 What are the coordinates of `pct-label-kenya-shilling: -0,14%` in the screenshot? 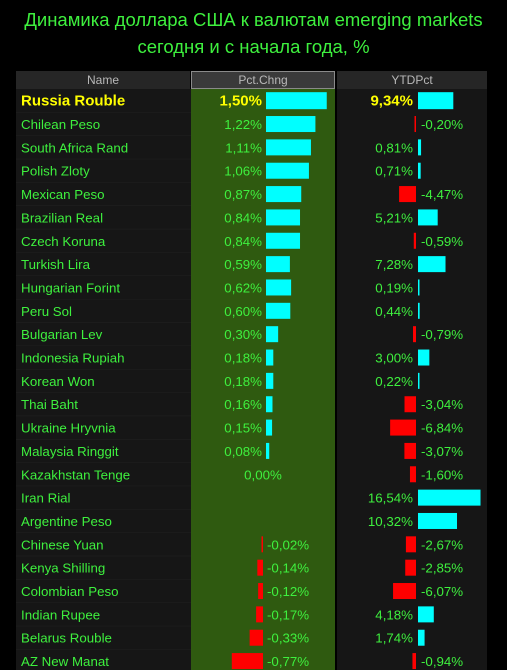 It's located at (288, 568).